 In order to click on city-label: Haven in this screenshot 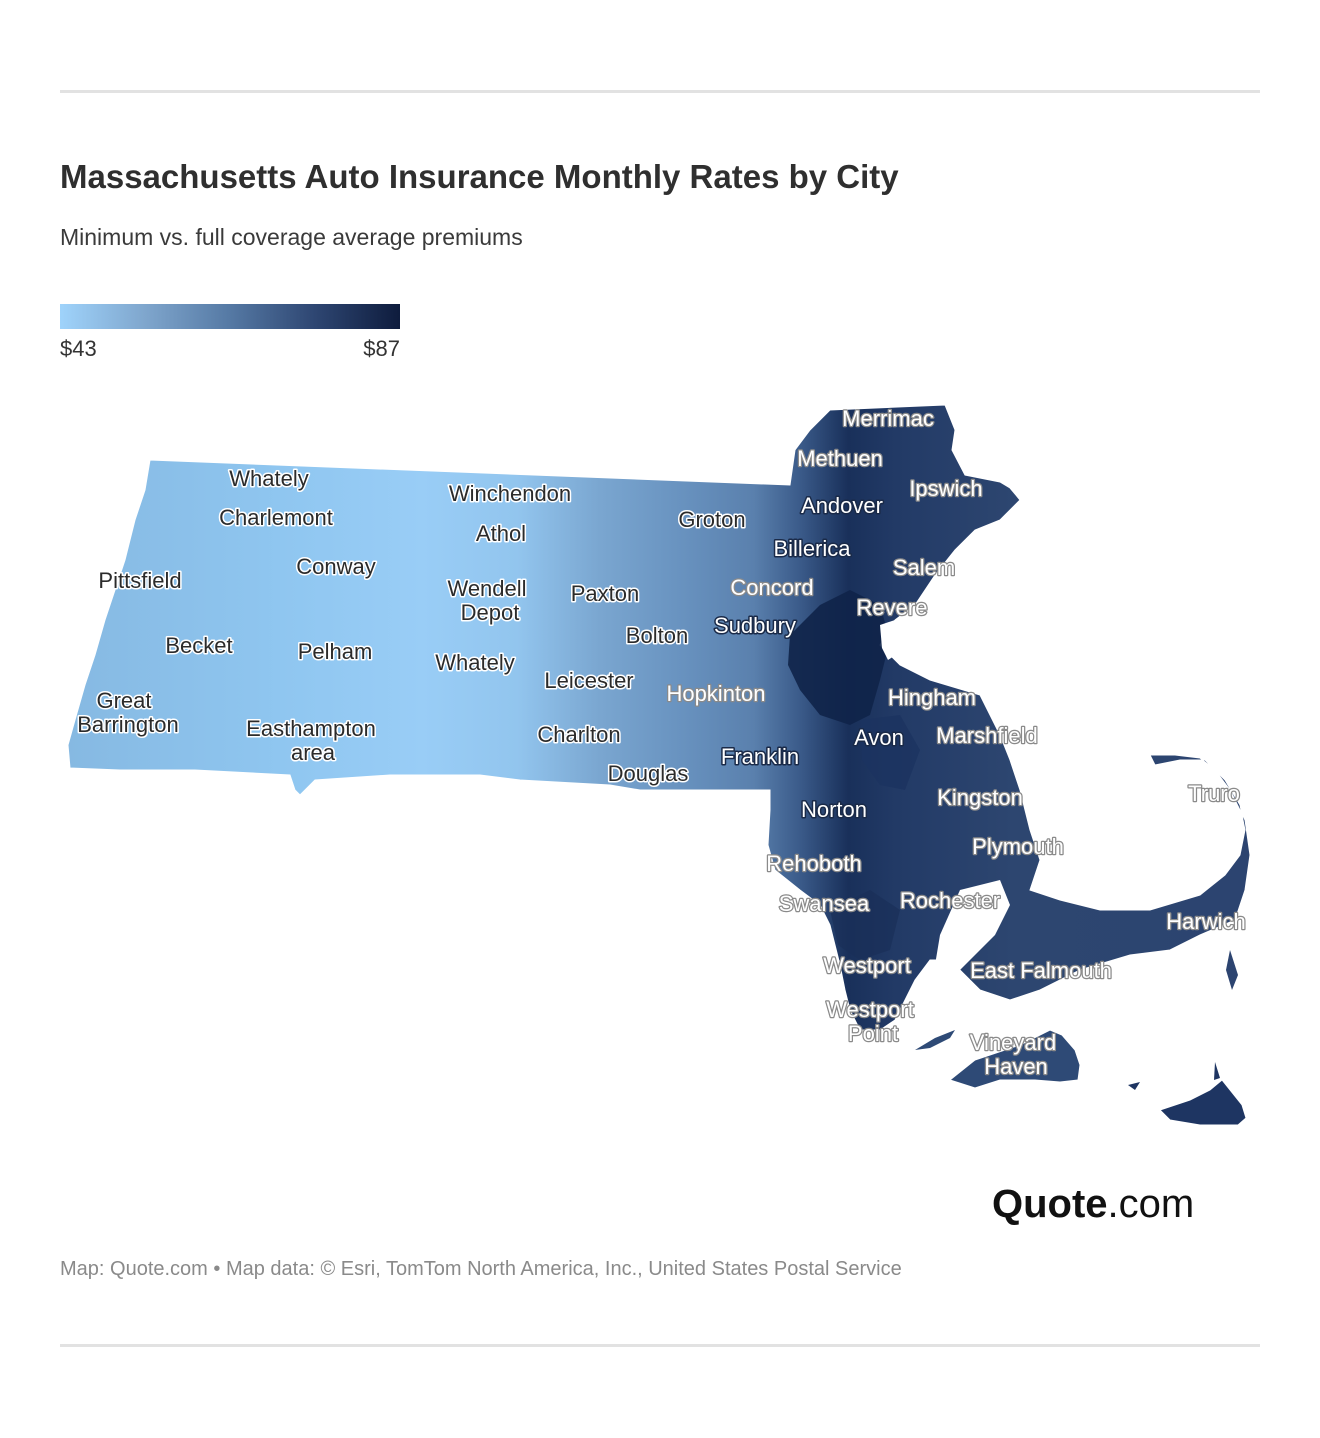, I will do `click(1016, 1066)`.